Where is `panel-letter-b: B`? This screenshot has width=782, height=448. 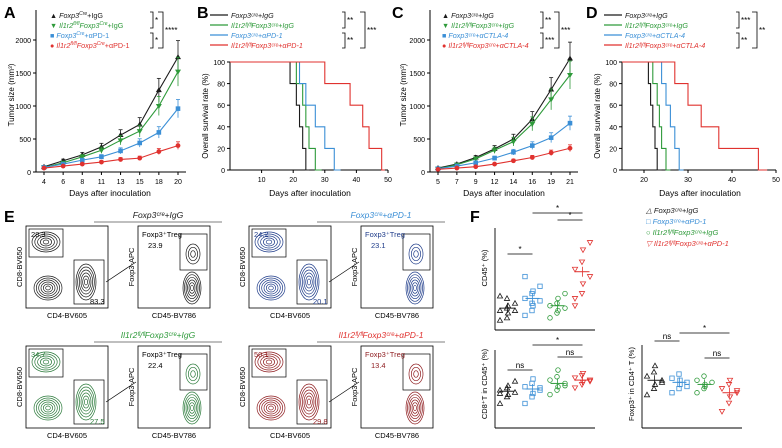
panel-letter-b: B is located at coordinates (203, 13).